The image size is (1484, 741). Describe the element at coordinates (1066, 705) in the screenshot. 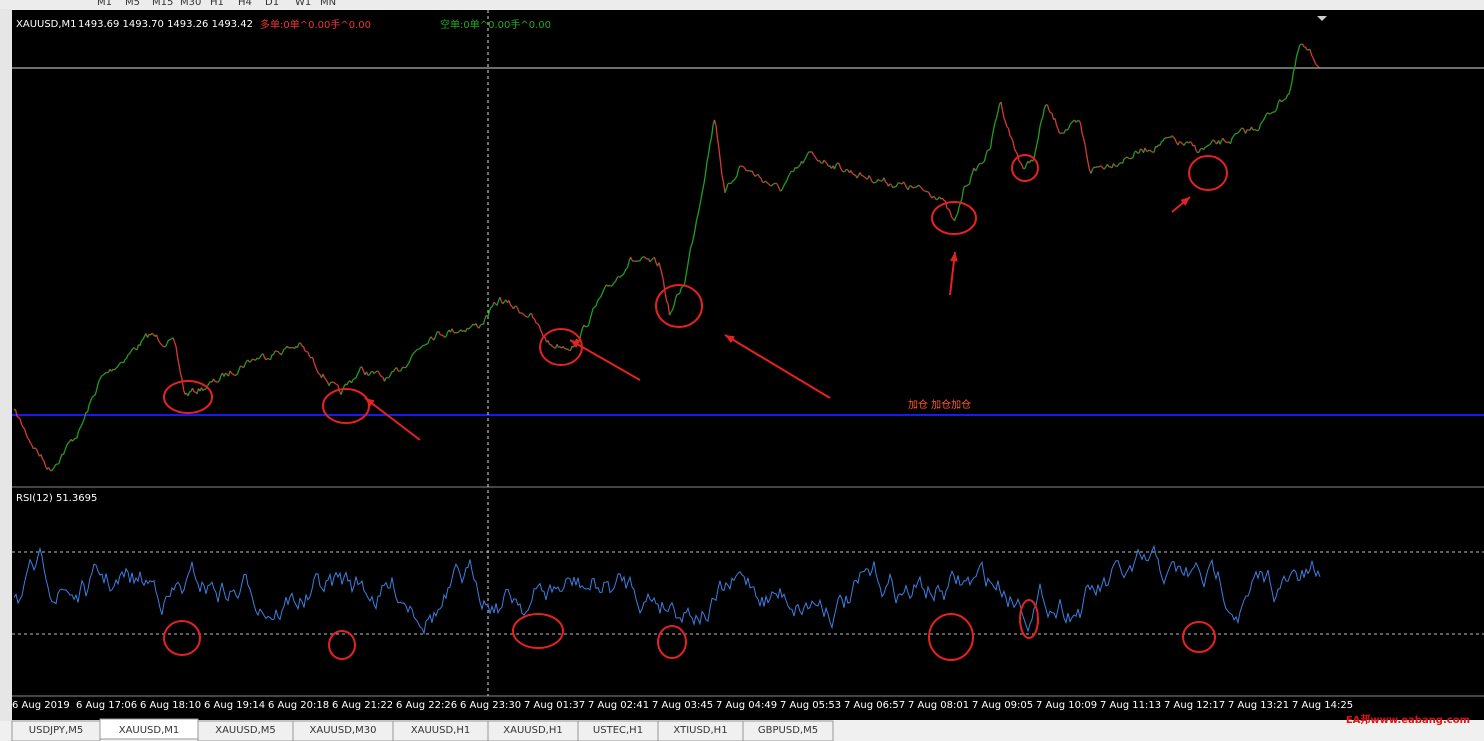

I see `time-label: 7 Aug 10:09` at that location.